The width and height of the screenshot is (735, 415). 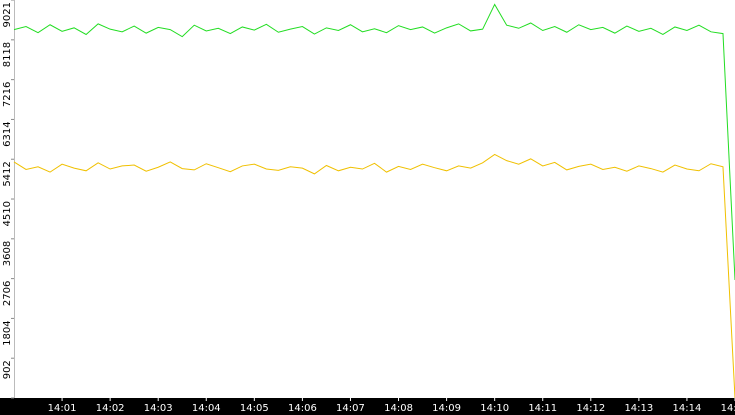 What do you see at coordinates (350, 408) in the screenshot?
I see `x-tick-label: 14:07` at bounding box center [350, 408].